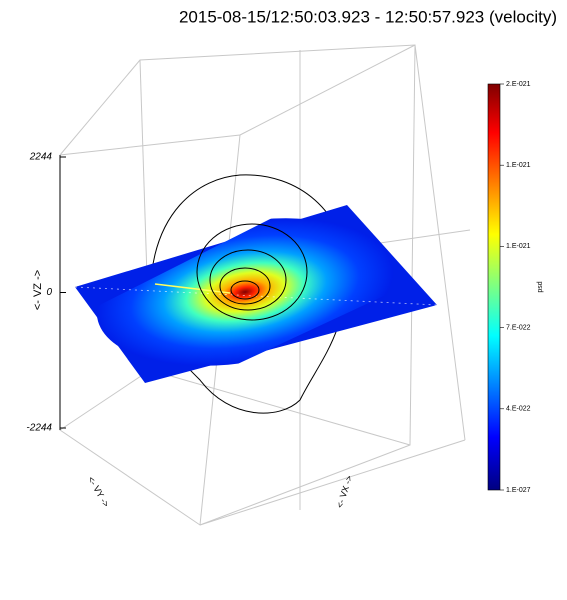  What do you see at coordinates (518, 84) in the screenshot?
I see `colorbar-label: 2.E-021` at bounding box center [518, 84].